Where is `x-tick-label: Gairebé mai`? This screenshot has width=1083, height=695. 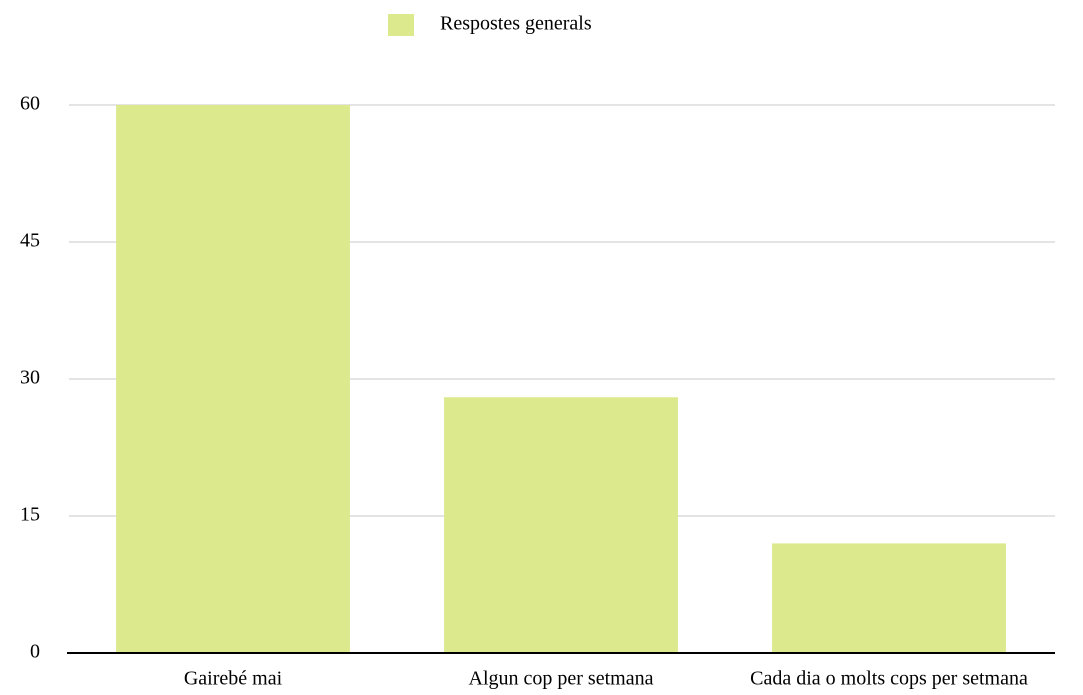 x-tick-label: Gairebé mai is located at coordinates (233, 679).